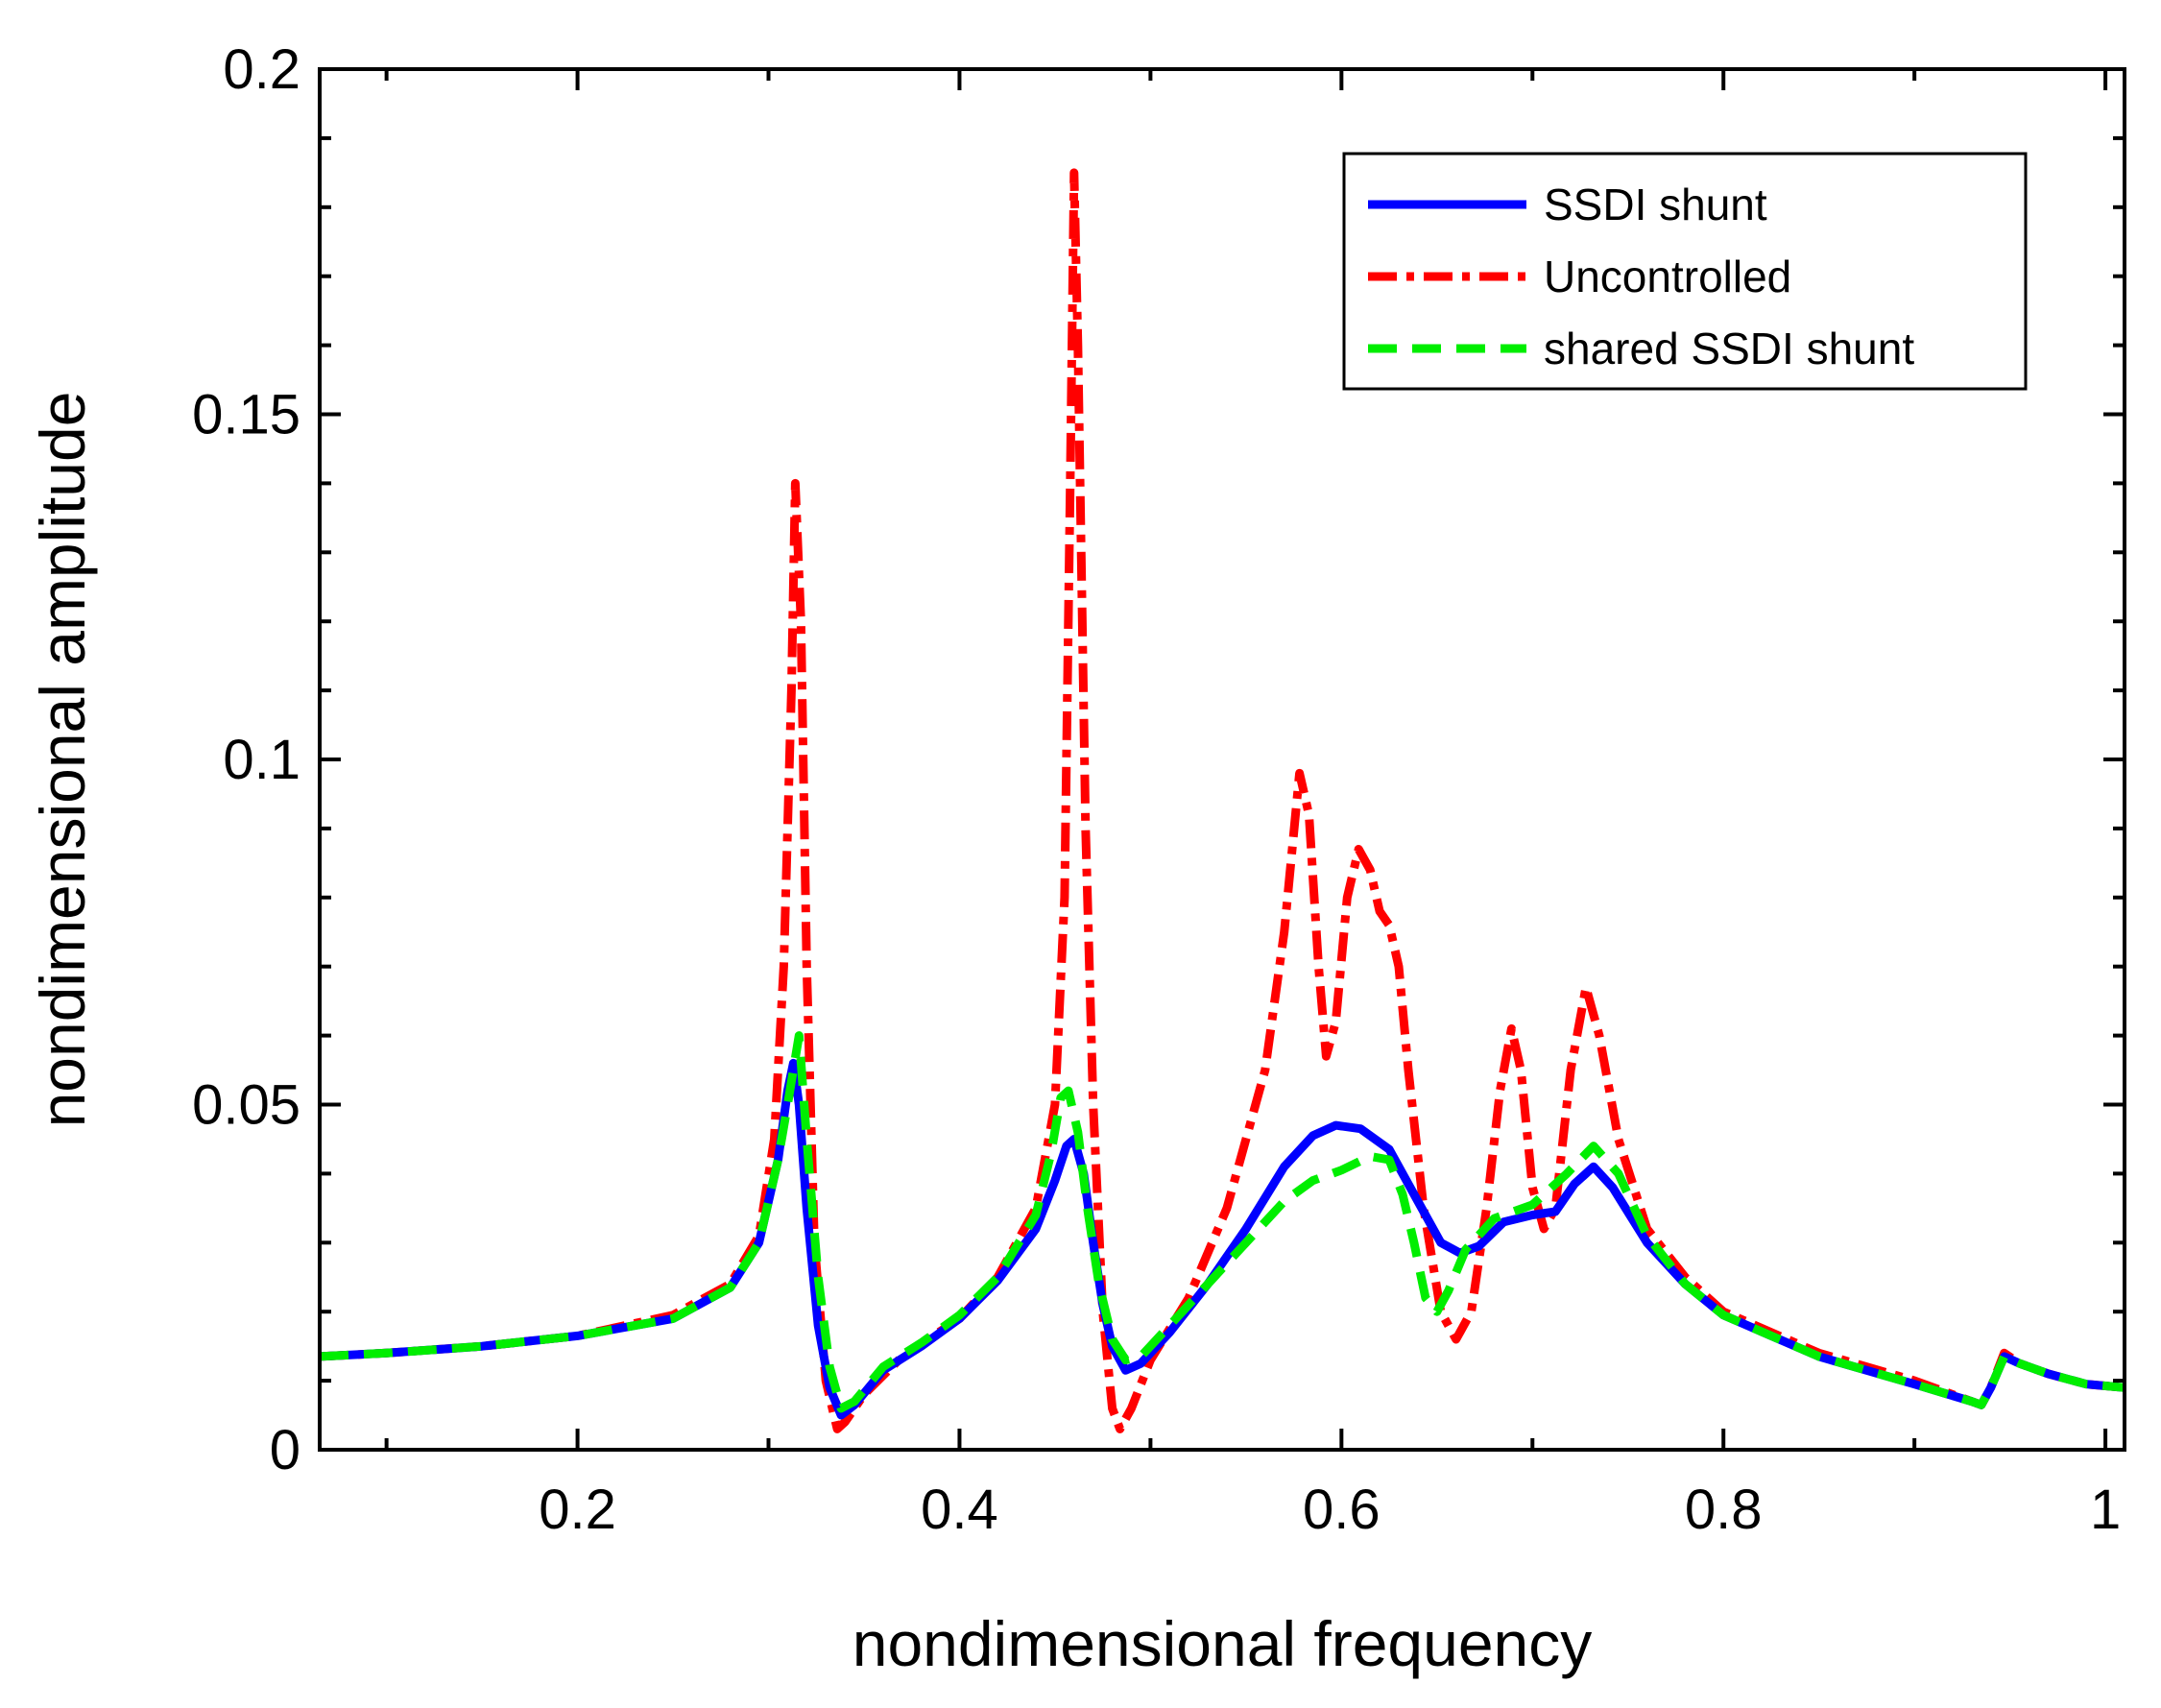  I want to click on y-tick-label: 0, so click(285, 1450).